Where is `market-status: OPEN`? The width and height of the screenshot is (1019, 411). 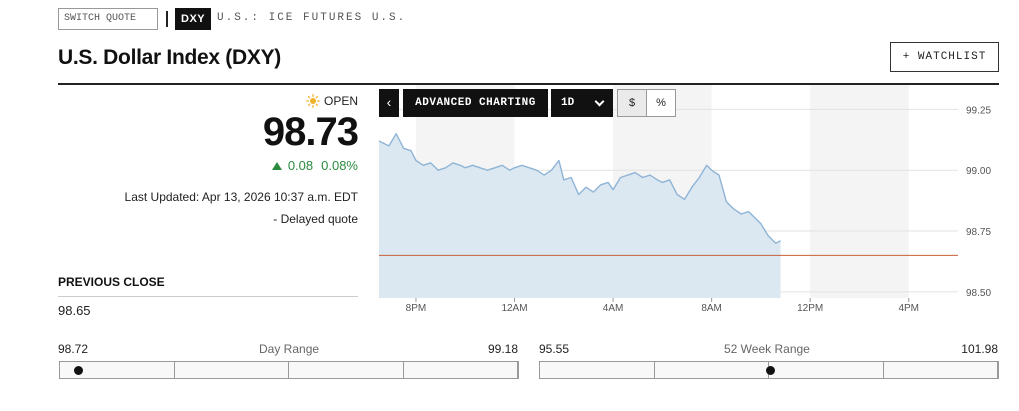
market-status: OPEN is located at coordinates (332, 101).